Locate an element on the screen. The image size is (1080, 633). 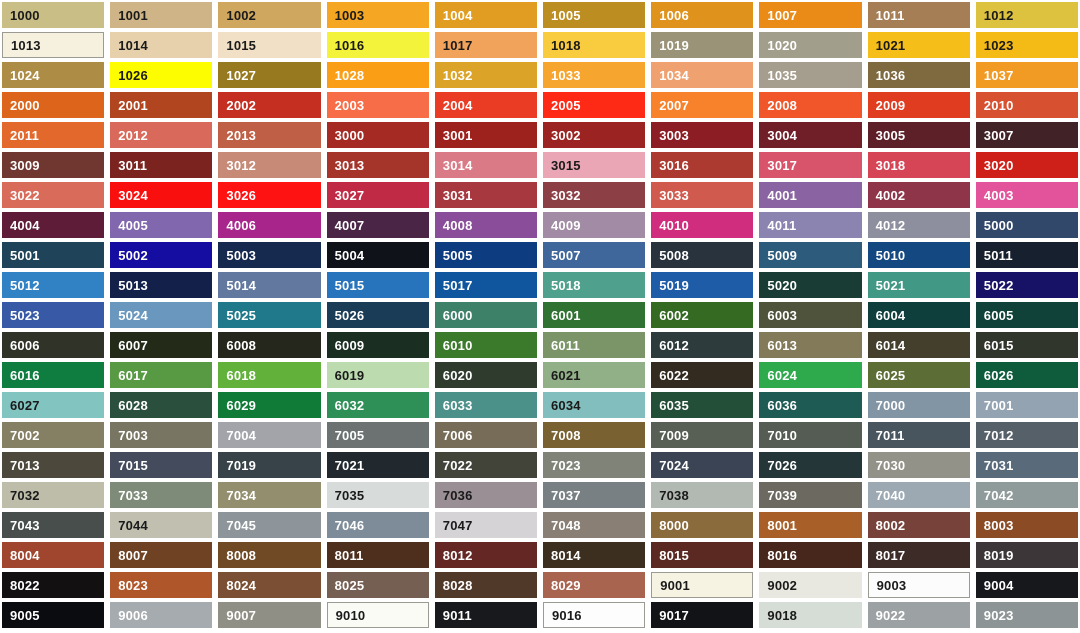
color-swatch-7019: 7019 is located at coordinates (269, 465).